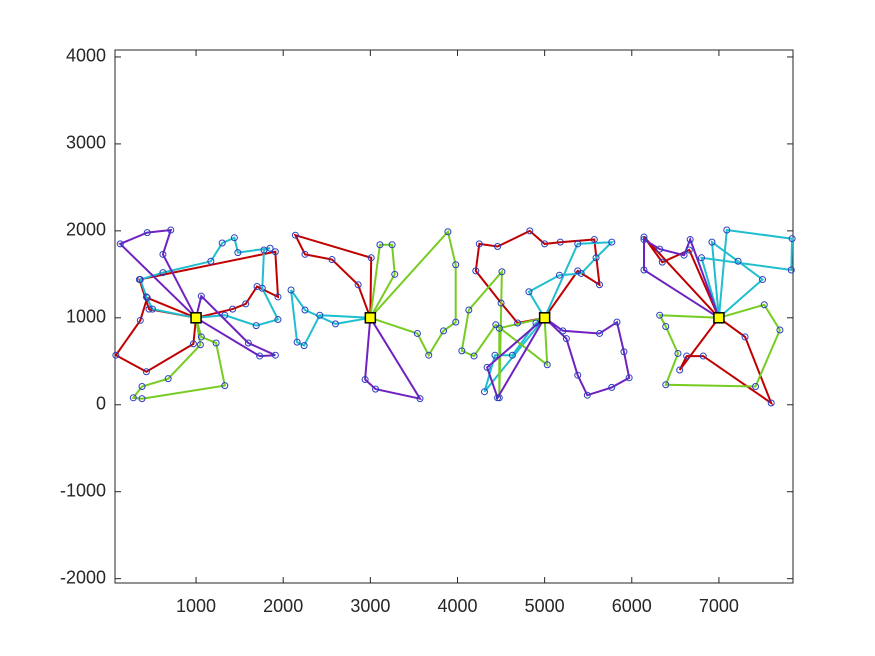  Describe the element at coordinates (719, 606) in the screenshot. I see `x-tick-label: 7000` at that location.